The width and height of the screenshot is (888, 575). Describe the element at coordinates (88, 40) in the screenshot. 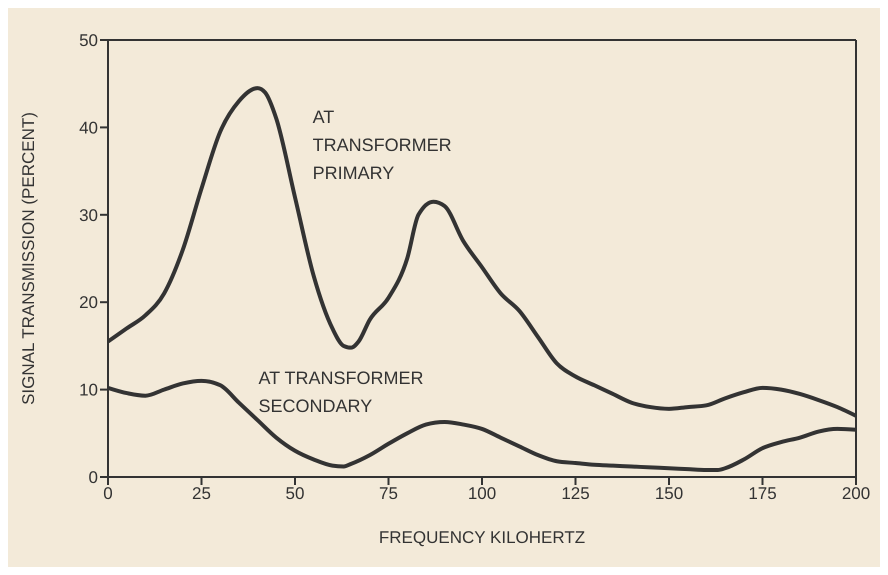

I see `y-tick-label: 50` at that location.